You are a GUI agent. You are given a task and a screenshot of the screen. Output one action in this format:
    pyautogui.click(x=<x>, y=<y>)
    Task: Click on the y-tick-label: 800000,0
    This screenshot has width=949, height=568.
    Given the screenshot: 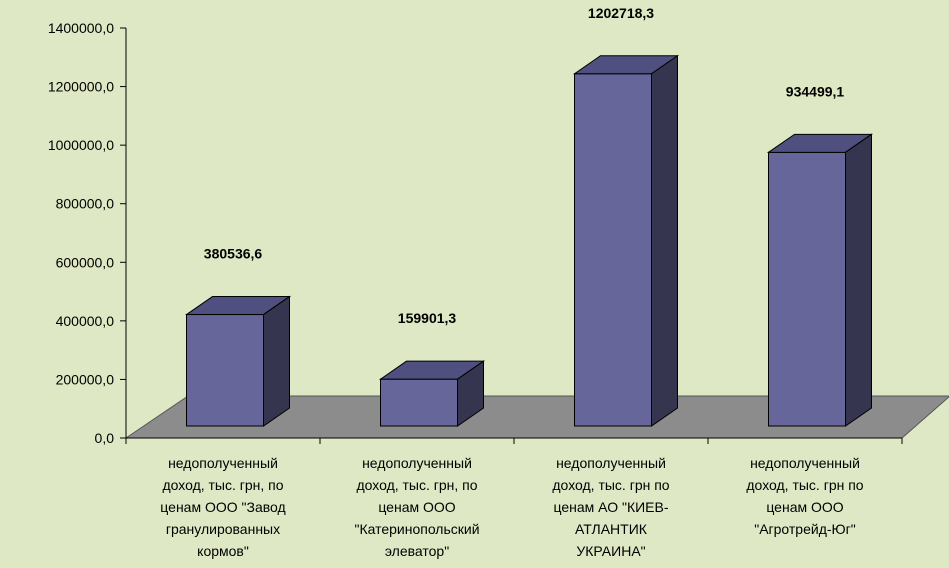 What is the action you would take?
    pyautogui.click(x=85, y=204)
    